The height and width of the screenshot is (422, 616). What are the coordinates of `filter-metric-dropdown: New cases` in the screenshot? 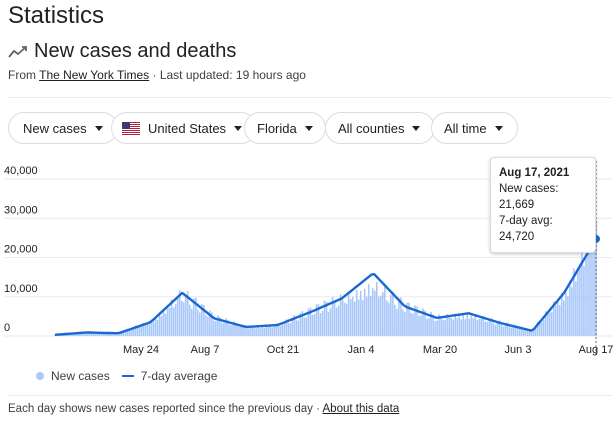 It's located at (63, 128).